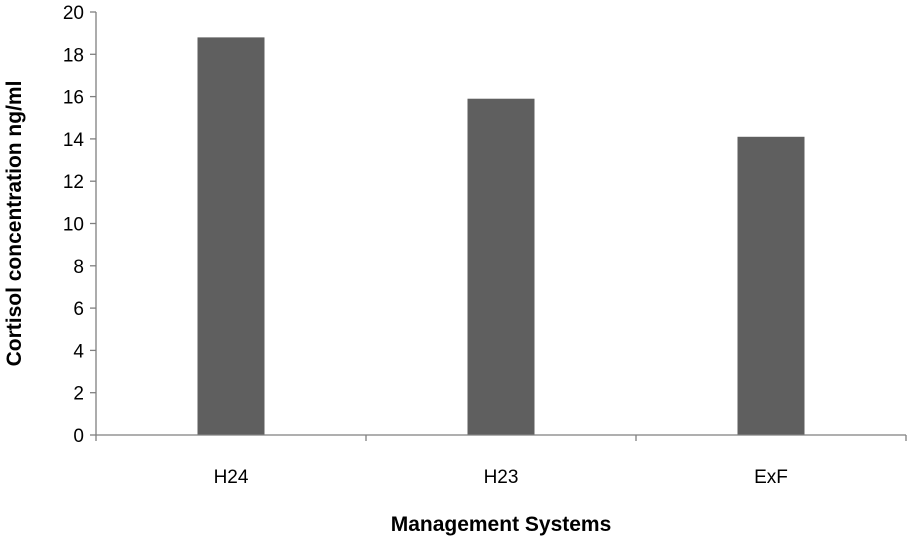 The width and height of the screenshot is (910, 540). What do you see at coordinates (231, 477) in the screenshot?
I see `x-tick-label: H24` at bounding box center [231, 477].